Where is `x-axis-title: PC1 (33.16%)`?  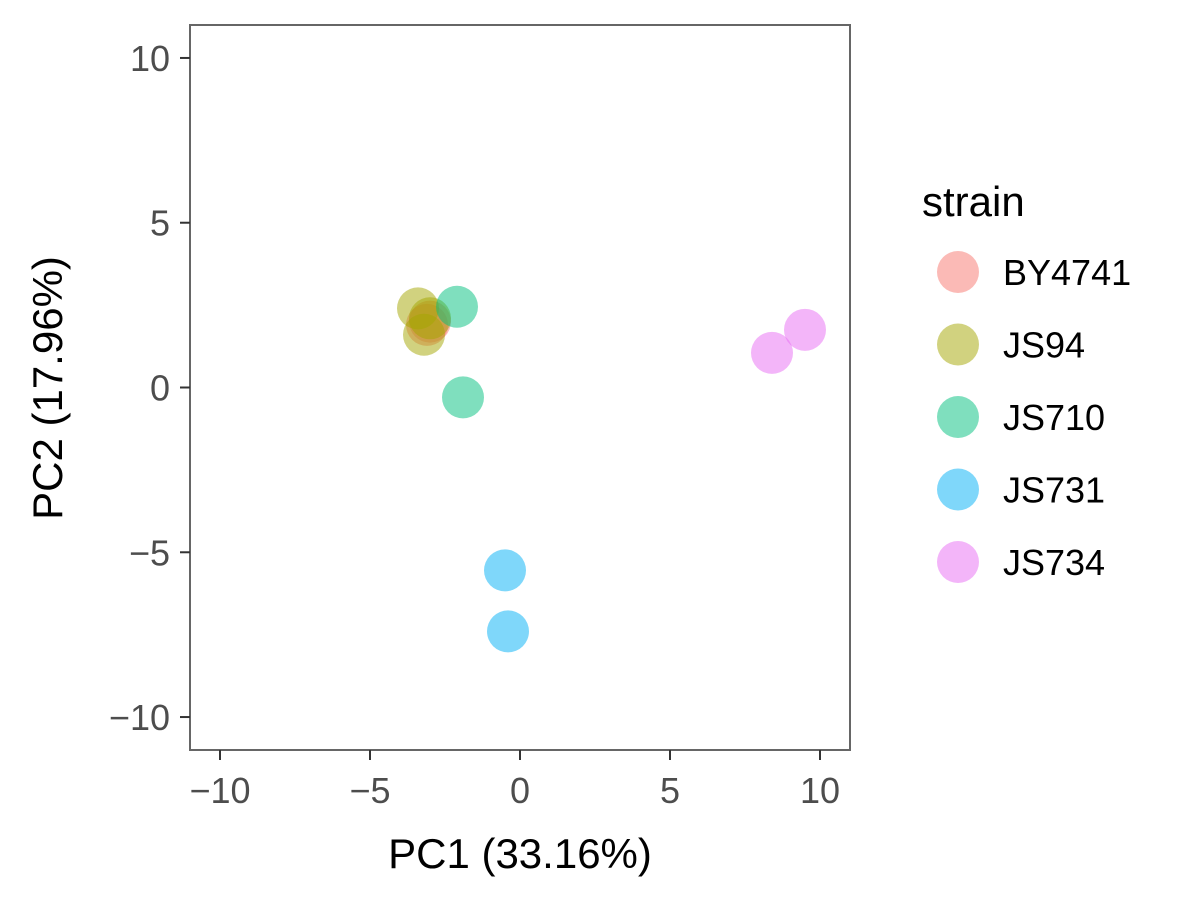
x-axis-title: PC1 (33.16%) is located at coordinates (520, 853).